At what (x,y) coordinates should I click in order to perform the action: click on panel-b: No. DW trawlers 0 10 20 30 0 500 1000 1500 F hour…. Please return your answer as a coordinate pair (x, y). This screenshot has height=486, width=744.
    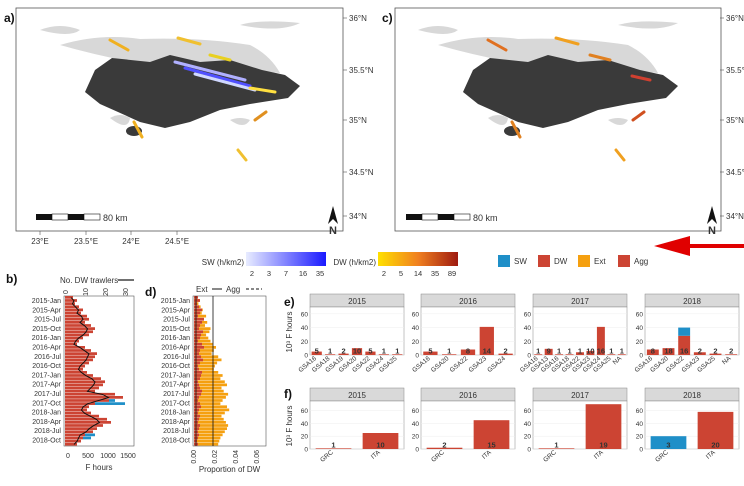
    Looking at the image, I should click on (84, 374).